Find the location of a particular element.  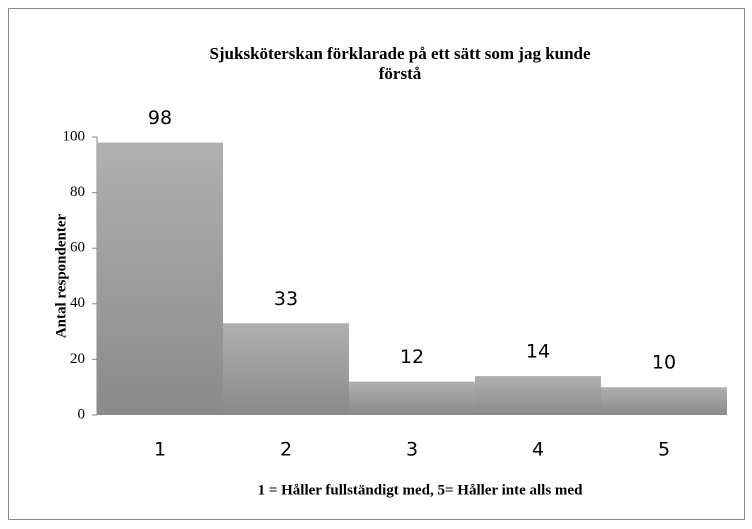

data-label: 10 is located at coordinates (664, 363).